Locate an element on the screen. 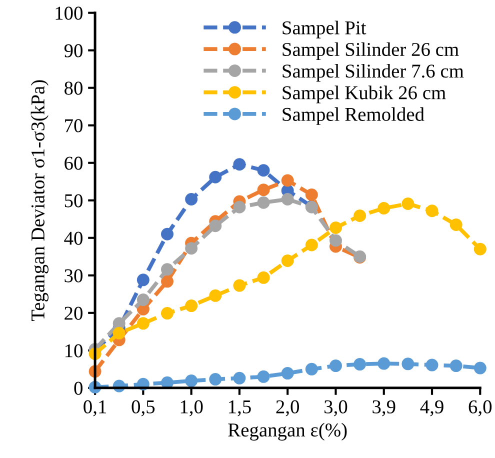  y-tick-label: 60 is located at coordinates (73, 163).